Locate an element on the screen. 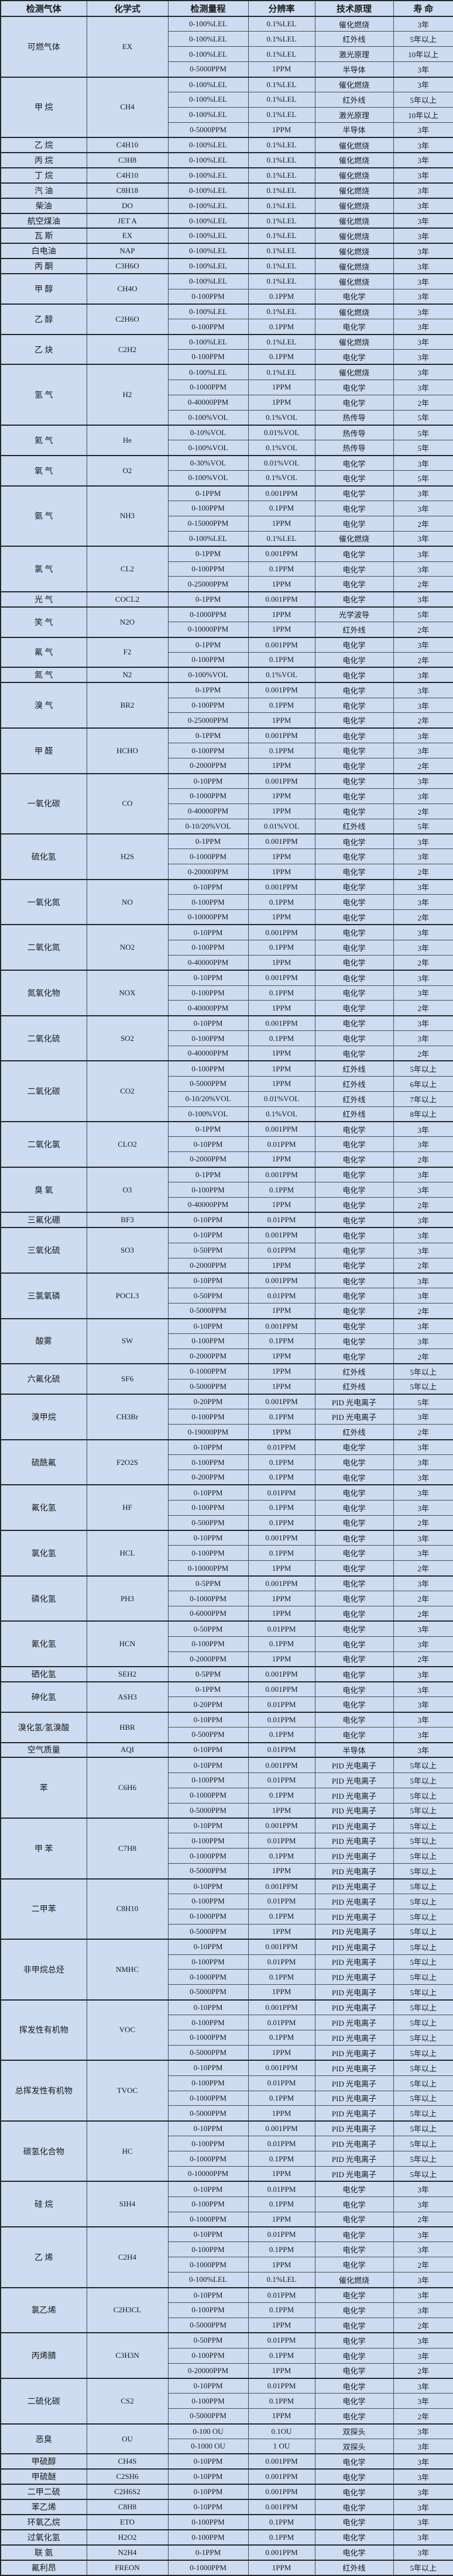 The image size is (453, 2576). formula-cell: O3 is located at coordinates (128, 1190).